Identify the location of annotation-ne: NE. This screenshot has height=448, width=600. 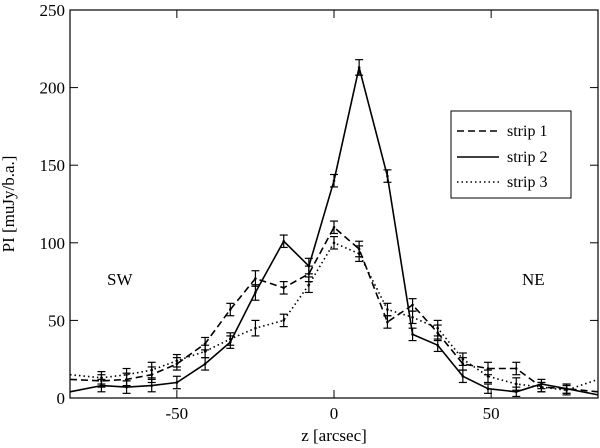
(533, 279).